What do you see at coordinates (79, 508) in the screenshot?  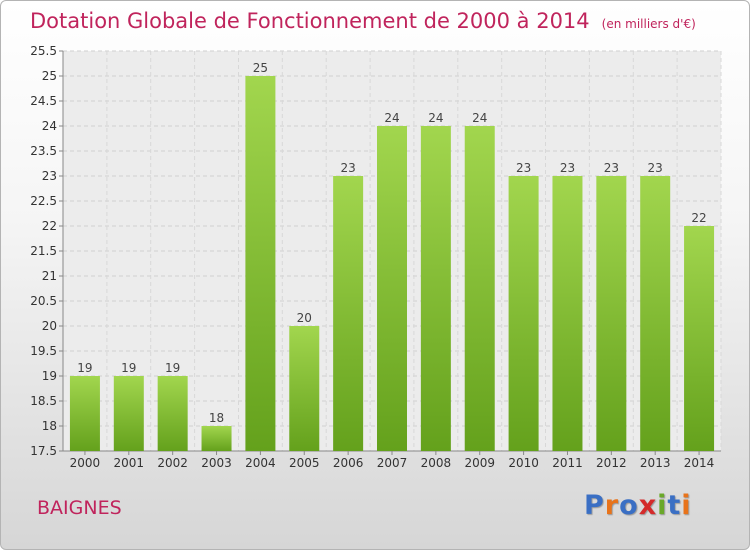 I see `commune-name: BAIGNES` at bounding box center [79, 508].